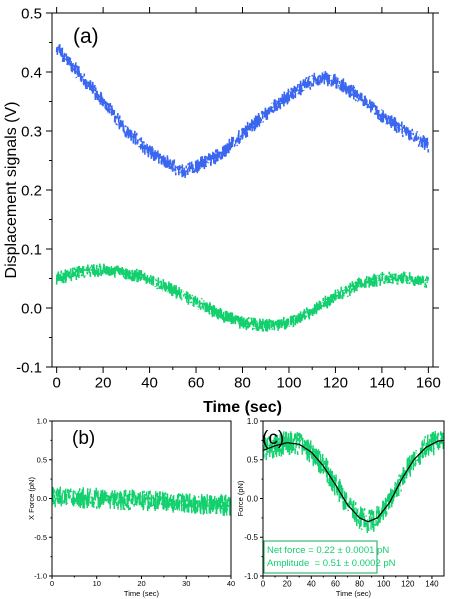  I want to click on fit-line, so click(353, 481).